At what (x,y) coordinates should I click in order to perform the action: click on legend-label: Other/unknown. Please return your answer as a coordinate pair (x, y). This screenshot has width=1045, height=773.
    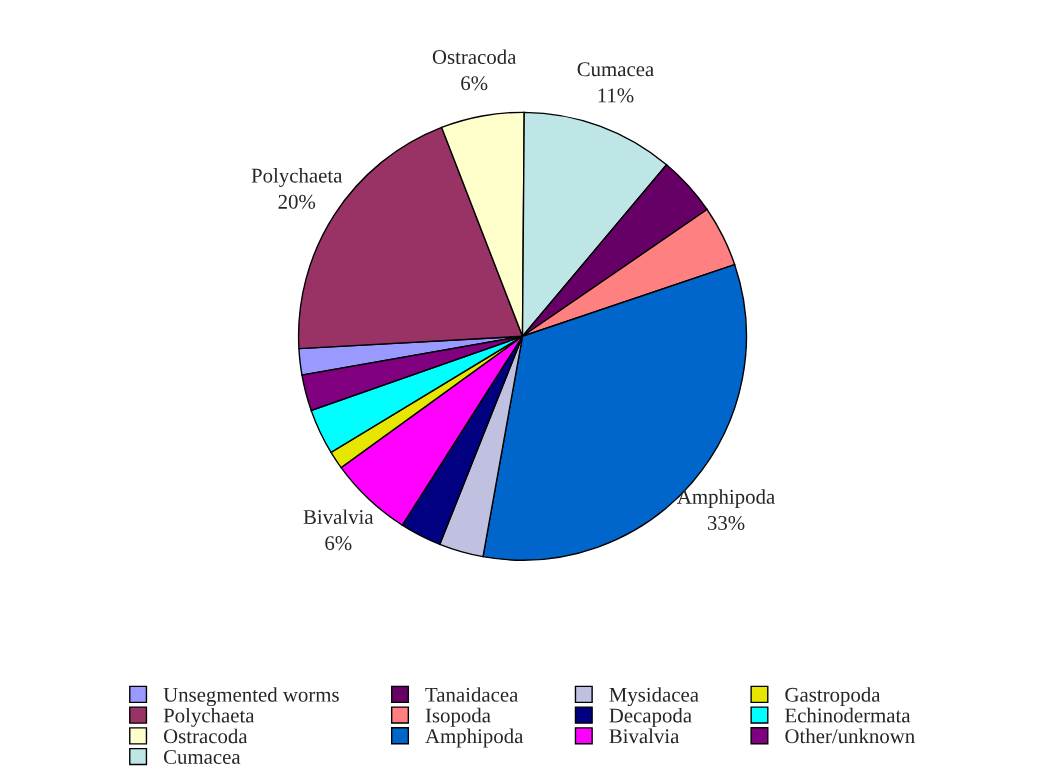
    Looking at the image, I should click on (850, 736).